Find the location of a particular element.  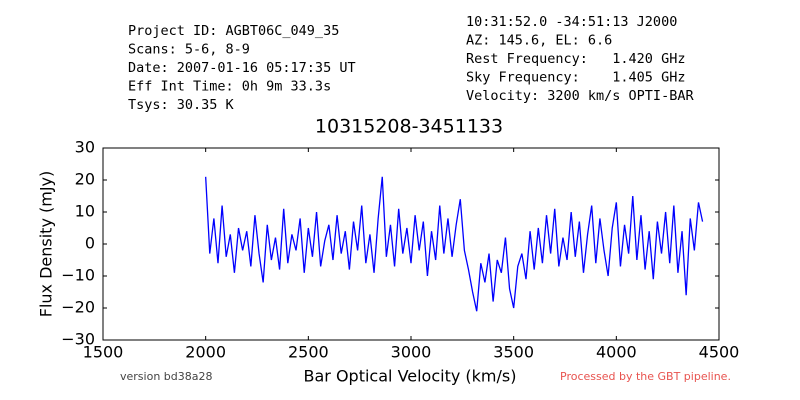

header-line: Date: 2007-01-16 05:17:35 UT is located at coordinates (242, 68).